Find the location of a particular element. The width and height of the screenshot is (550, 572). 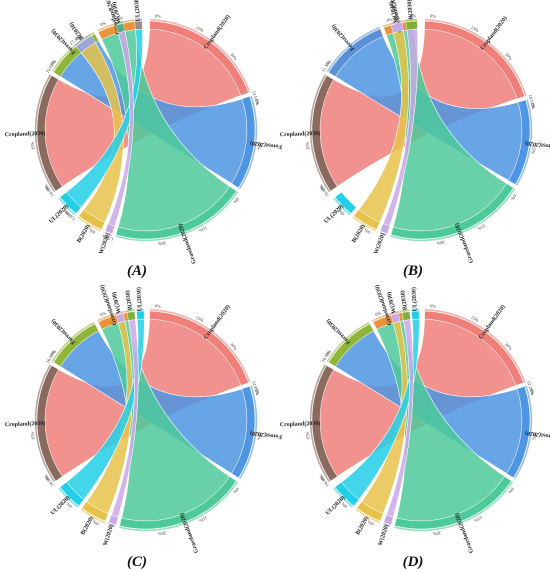

sector-name-label: W(2030) is located at coordinates (394, 12).